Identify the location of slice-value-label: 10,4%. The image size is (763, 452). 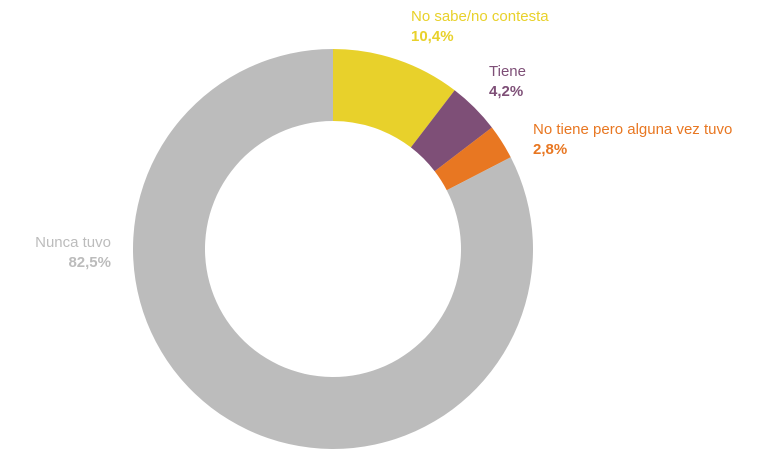
(432, 36).